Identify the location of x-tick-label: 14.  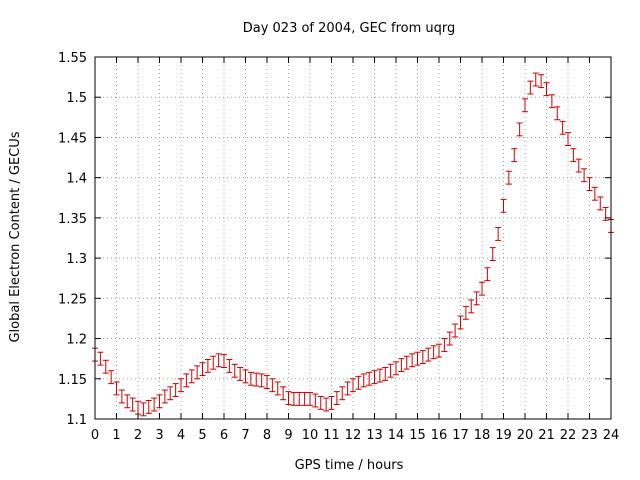
(396, 435).